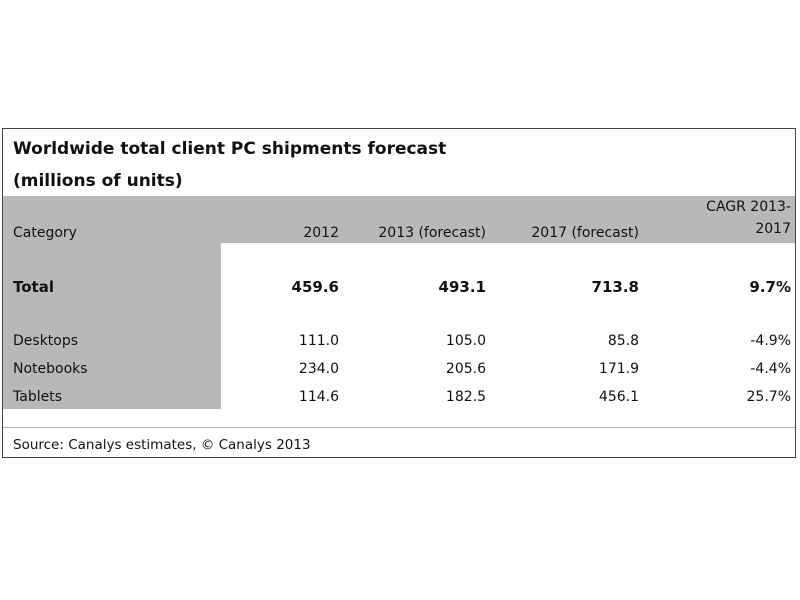 Image resolution: width=800 pixels, height=600 pixels. What do you see at coordinates (623, 341) in the screenshot?
I see `value-cell: 85.8` at bounding box center [623, 341].